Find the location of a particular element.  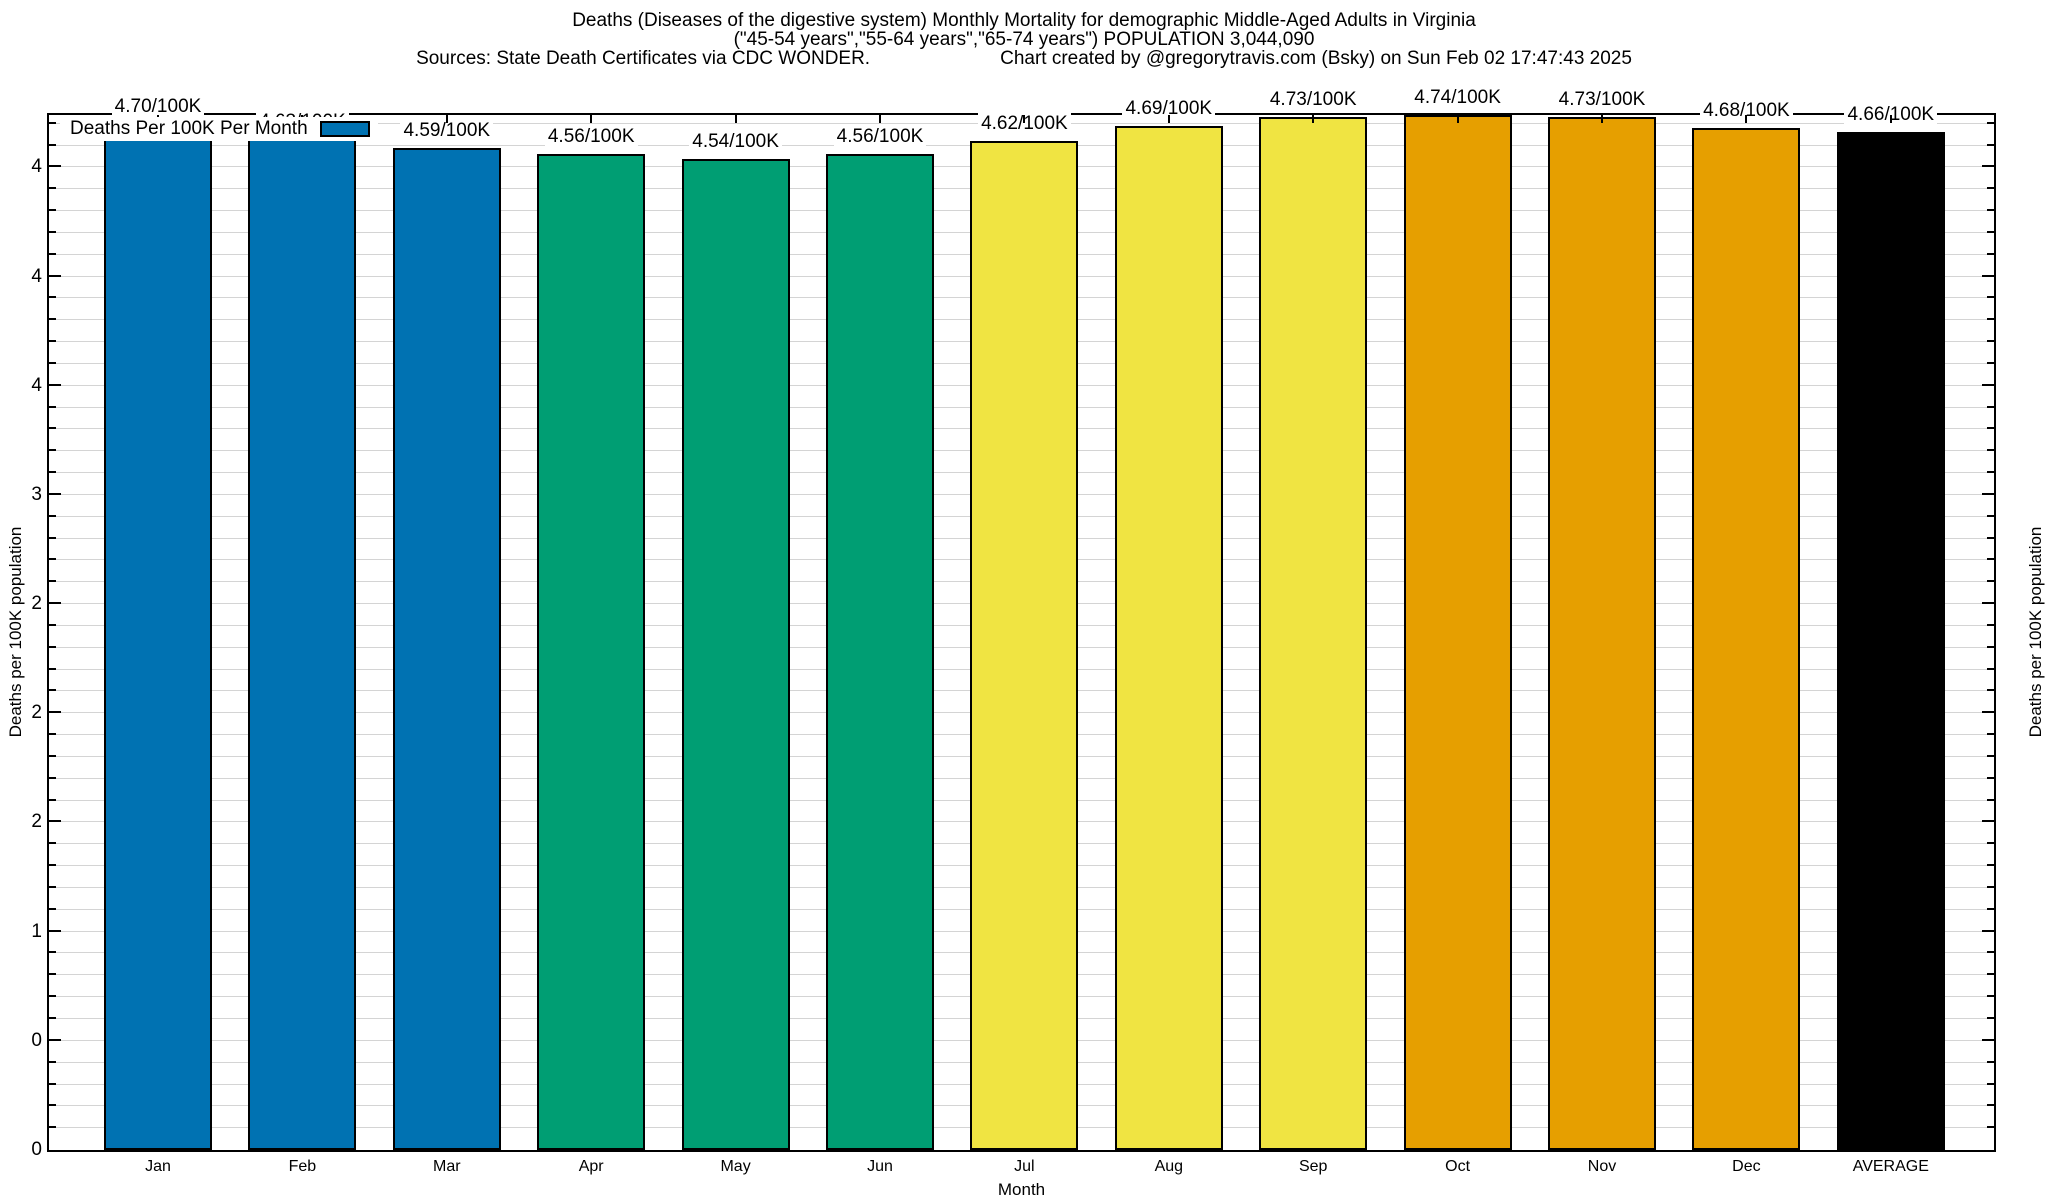

legend: Deaths Per 100K Per Month is located at coordinates (219, 129).